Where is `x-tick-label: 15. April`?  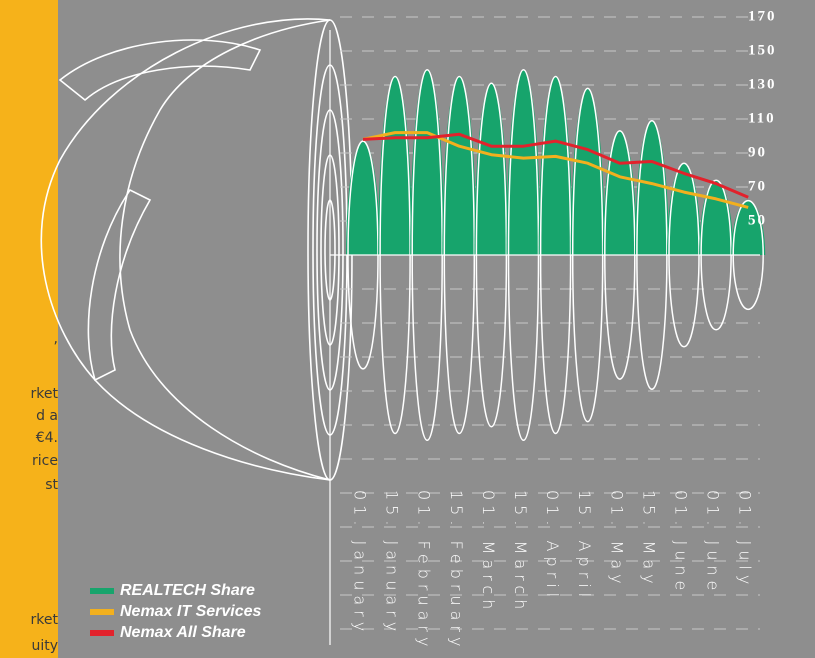 x-tick-label: 15. April is located at coordinates (584, 546).